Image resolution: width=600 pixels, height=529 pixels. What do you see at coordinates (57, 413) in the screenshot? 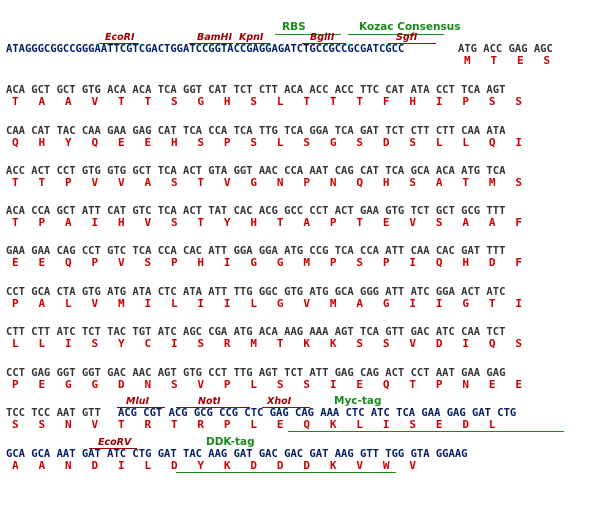
I see `sequence-row-9a: TCC TCC AAT GTT` at bounding box center [57, 413].